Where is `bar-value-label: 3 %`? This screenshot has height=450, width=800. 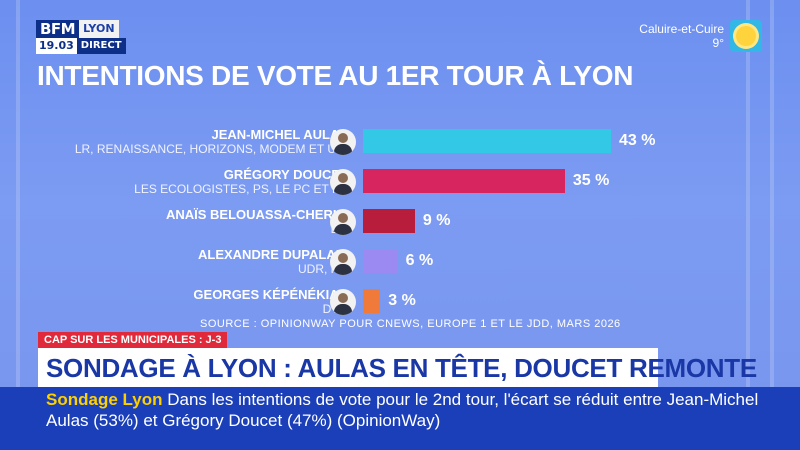
bar-value-label: 3 % is located at coordinates (402, 300).